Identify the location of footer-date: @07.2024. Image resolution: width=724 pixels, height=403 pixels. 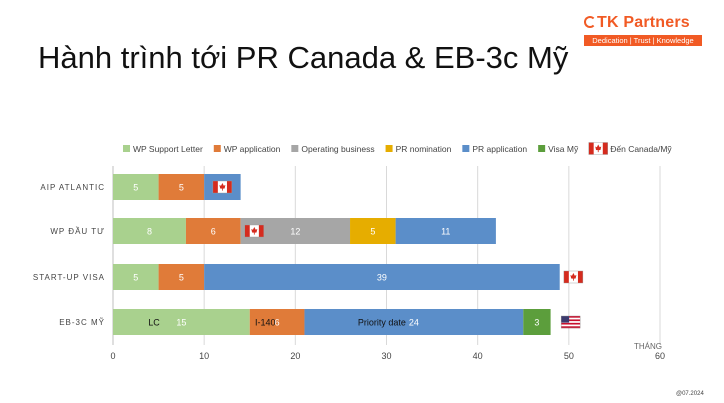
(690, 394).